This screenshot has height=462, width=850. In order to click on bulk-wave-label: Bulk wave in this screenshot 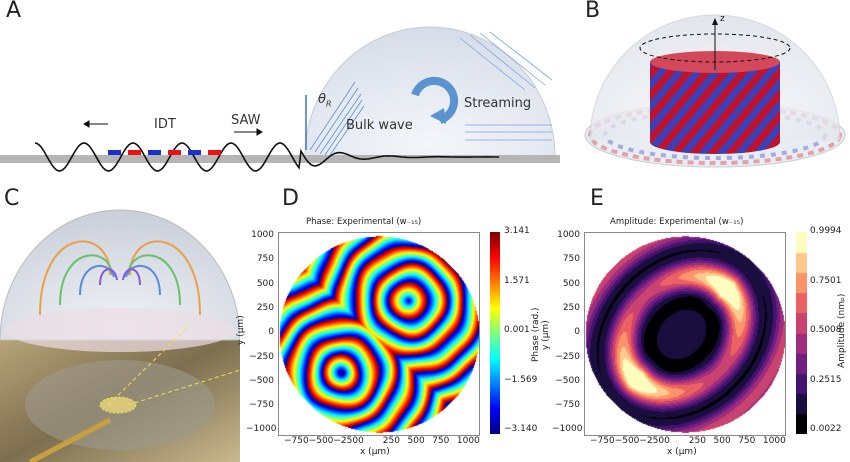, I will do `click(379, 125)`.